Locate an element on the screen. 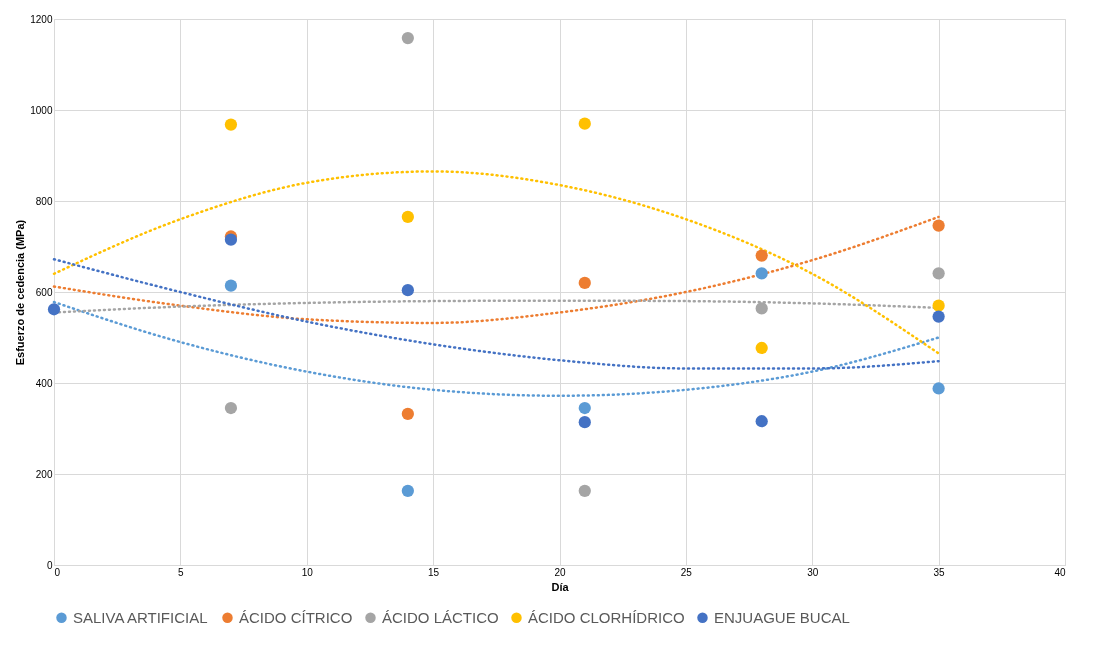 Image resolution: width=1106 pixels, height=669 pixels. legend-label: ENJUAGUE BUCAL is located at coordinates (782, 617).